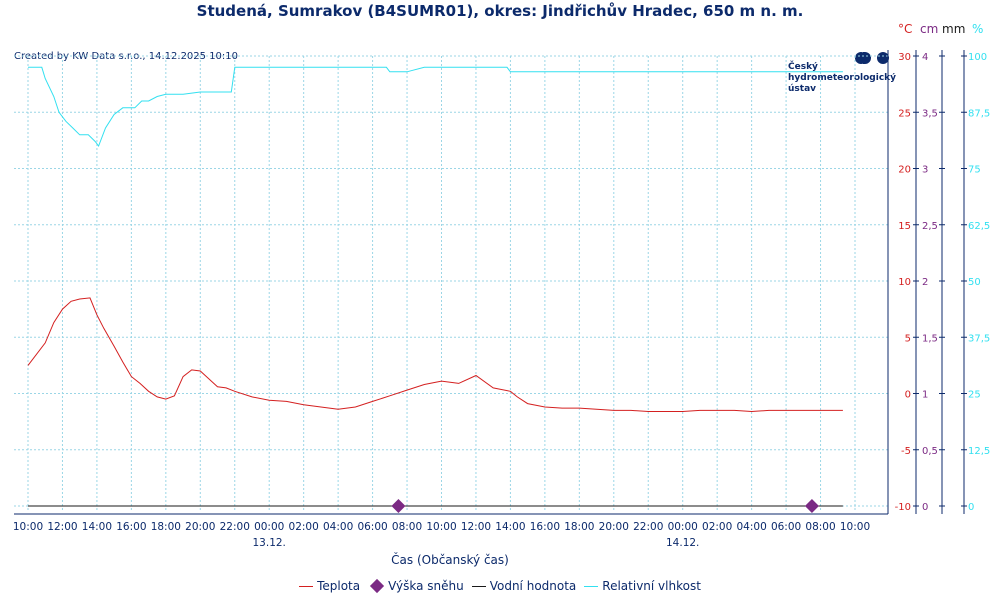 The image size is (1000, 600). What do you see at coordinates (903, 507) in the screenshot?
I see `temperature-tick-label: -10` at bounding box center [903, 507].